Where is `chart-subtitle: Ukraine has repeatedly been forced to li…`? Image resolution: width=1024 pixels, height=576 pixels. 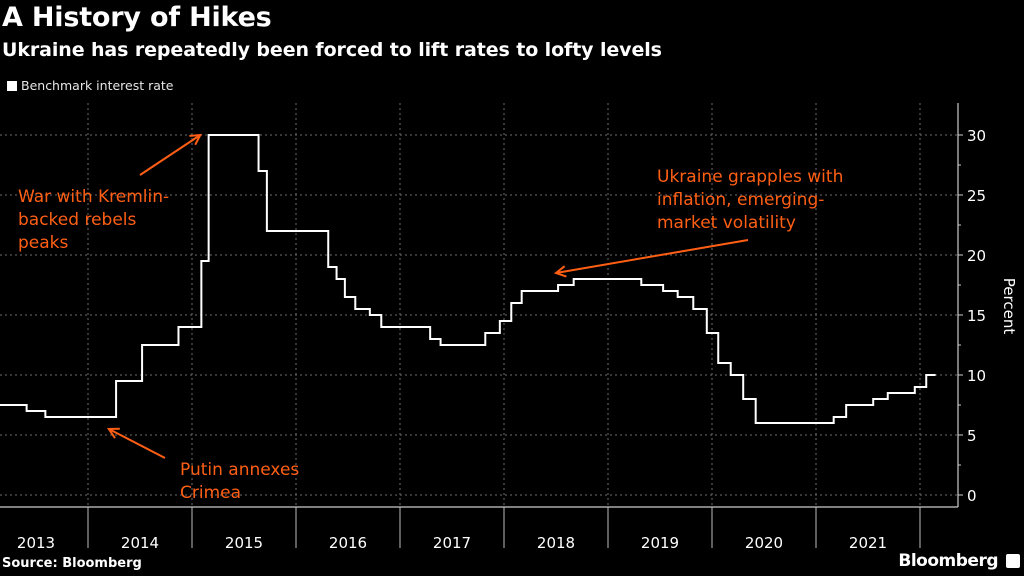
chart-subtitle: Ukraine has repeatedly been forced to li… is located at coordinates (332, 50).